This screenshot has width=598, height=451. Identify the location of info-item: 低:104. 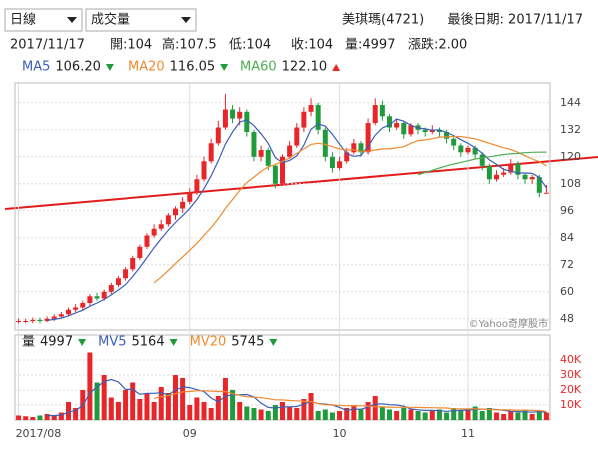
(250, 45).